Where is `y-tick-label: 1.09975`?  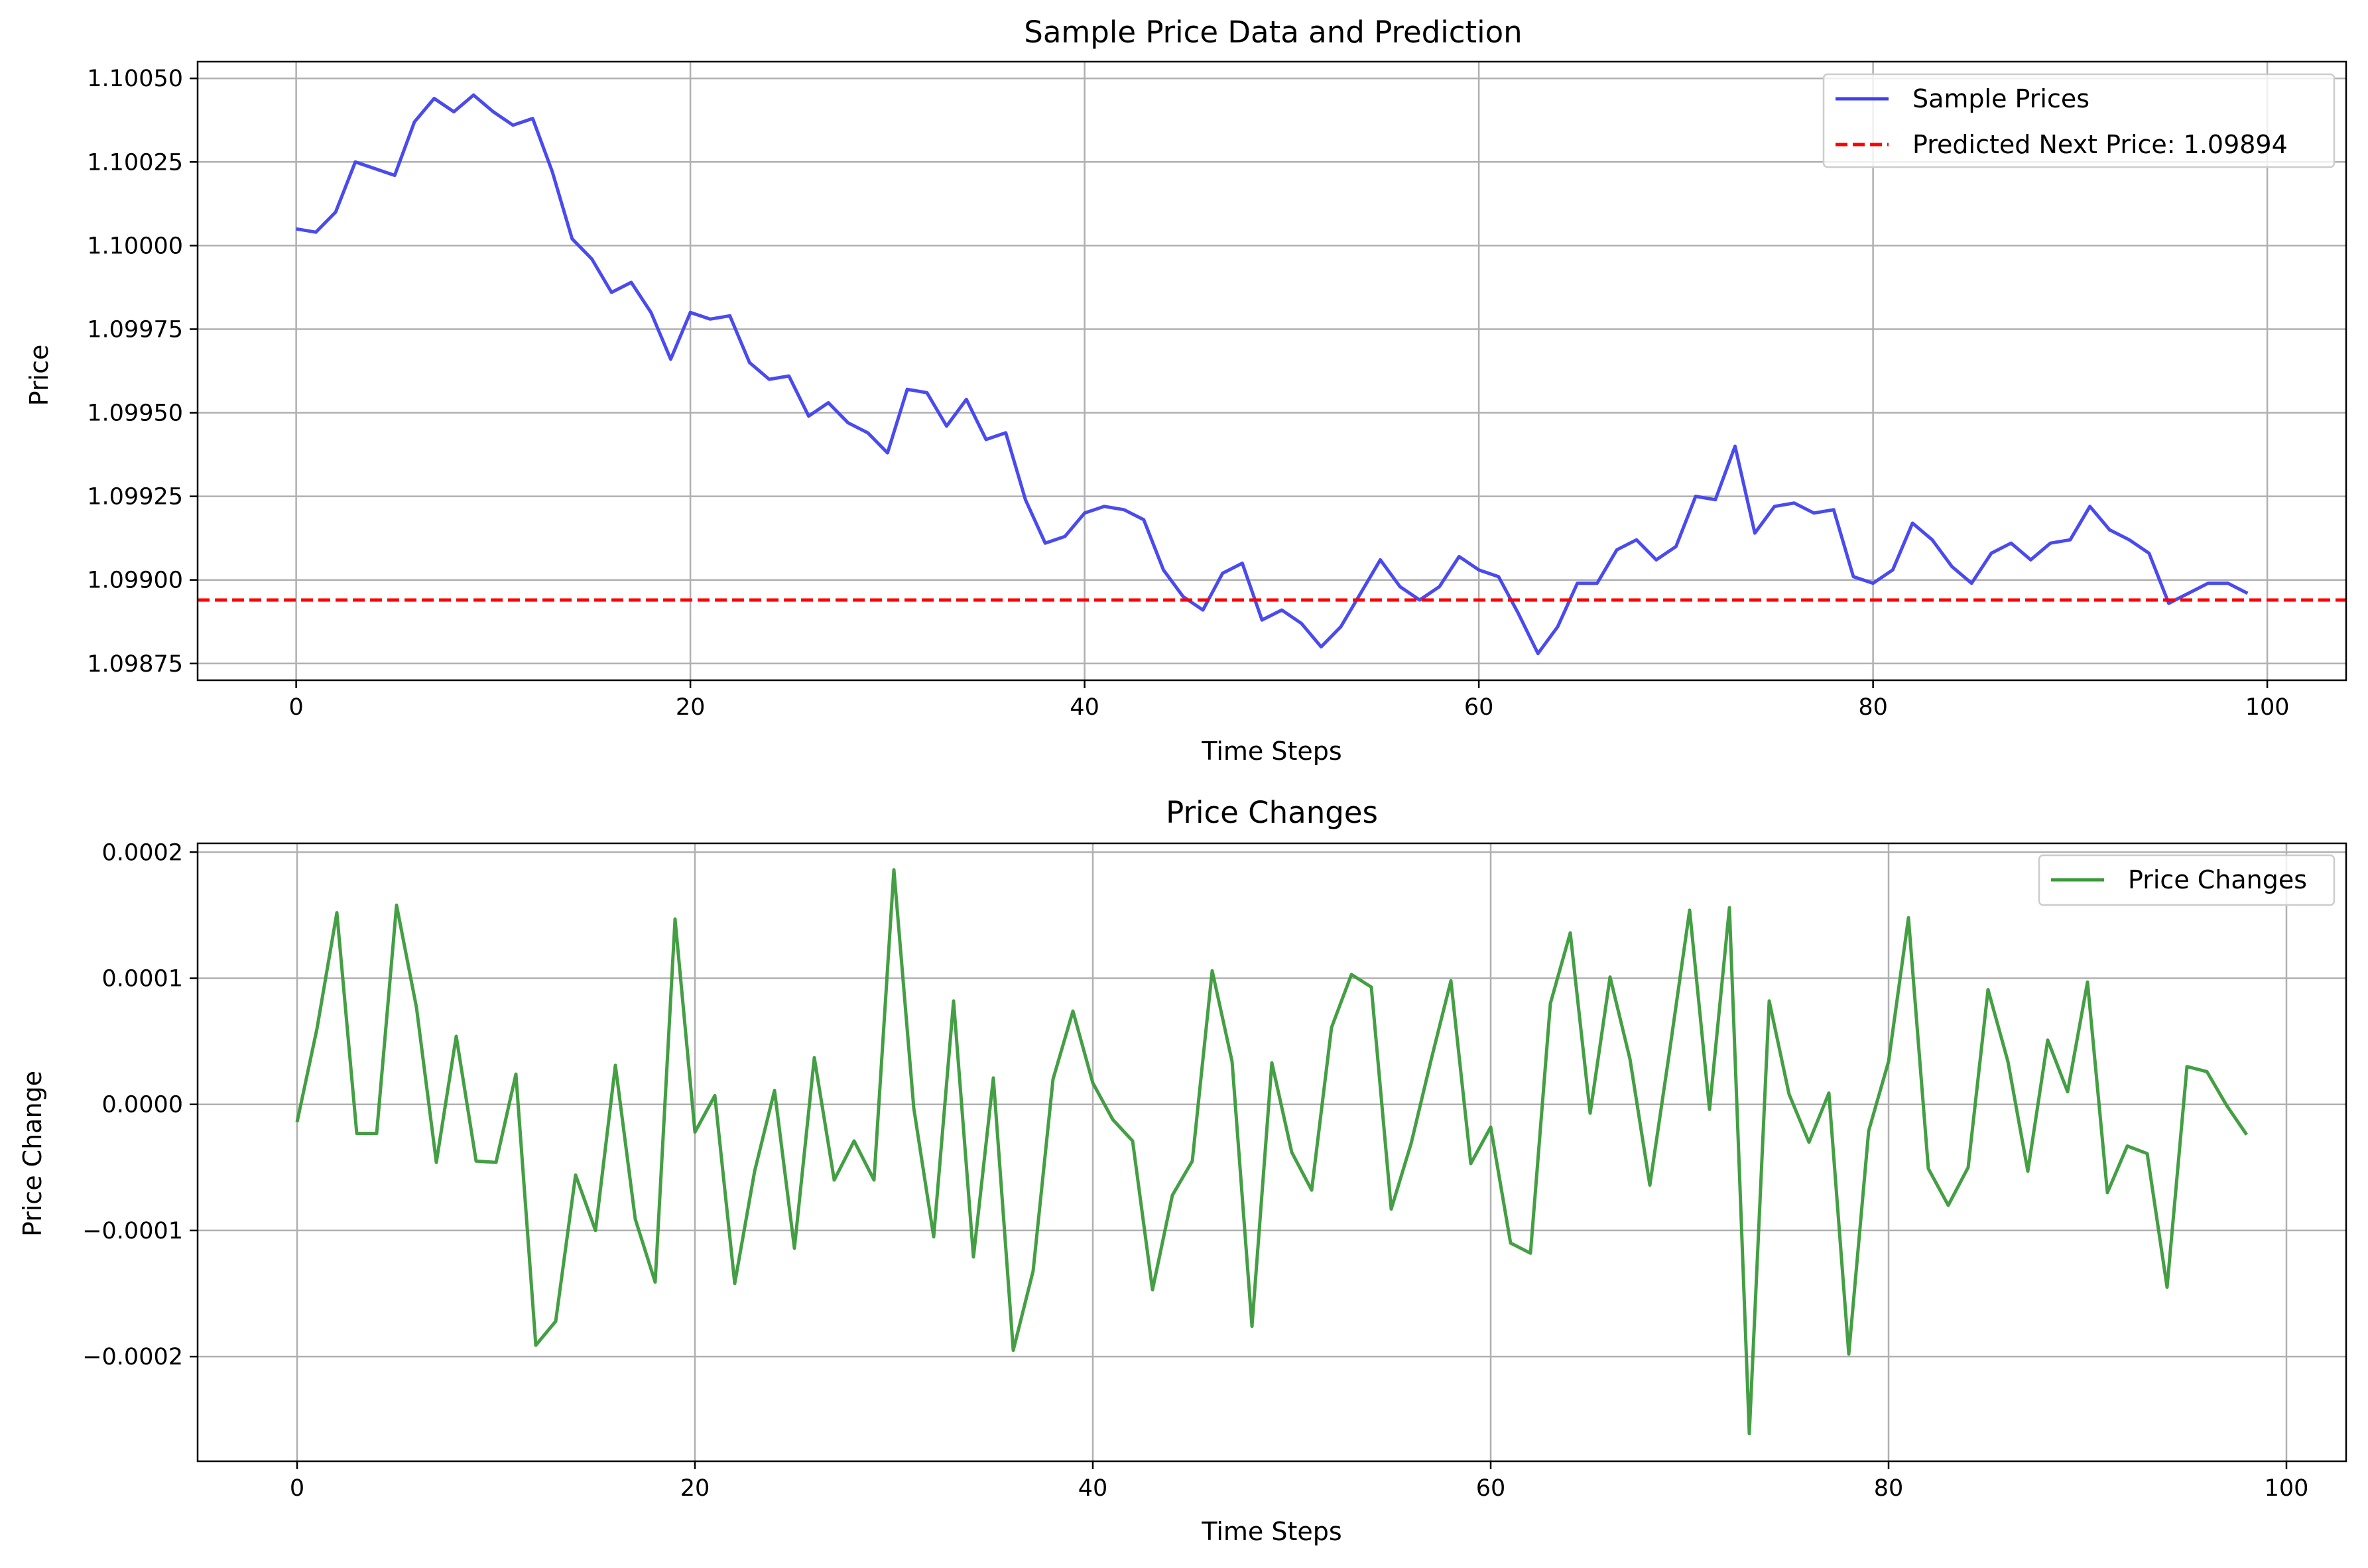
y-tick-label: 1.09975 is located at coordinates (135, 329).